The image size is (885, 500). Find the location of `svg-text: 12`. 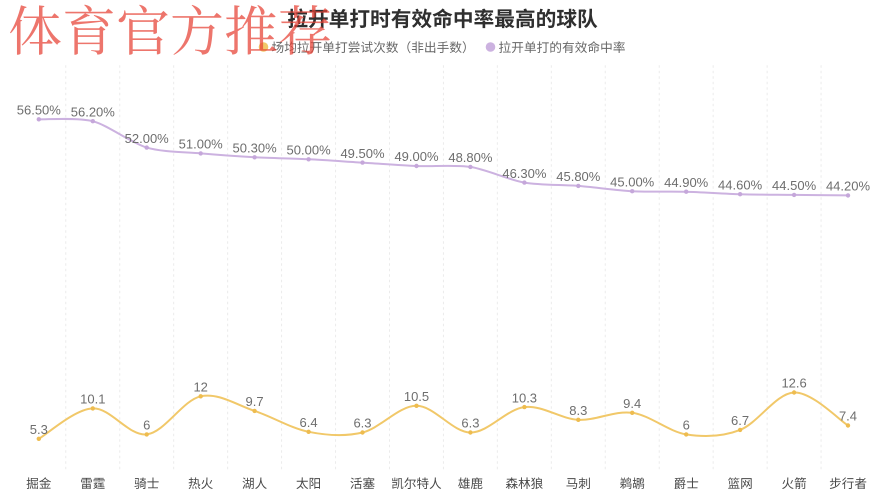

svg-text: 12 is located at coordinates (200, 387).